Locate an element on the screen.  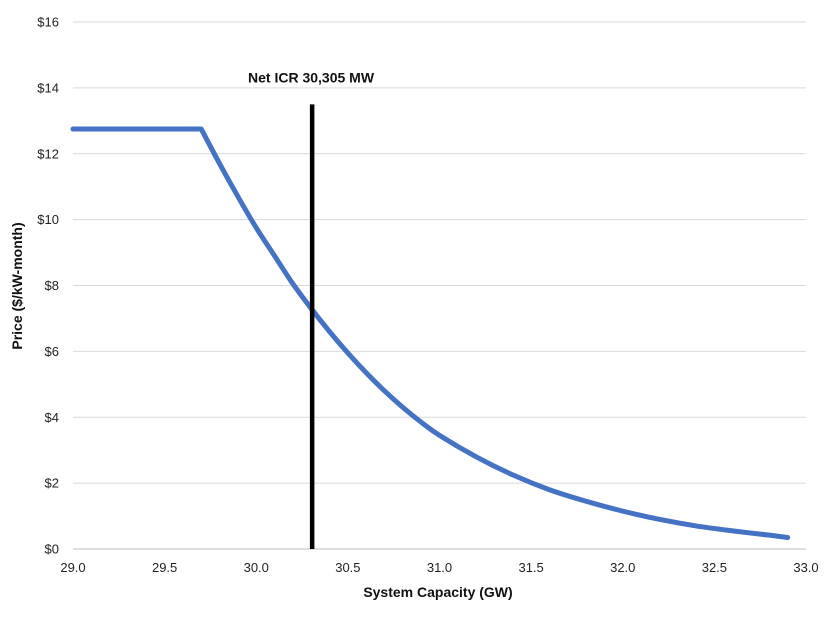
x-tick-label: 29.0 is located at coordinates (72, 567).